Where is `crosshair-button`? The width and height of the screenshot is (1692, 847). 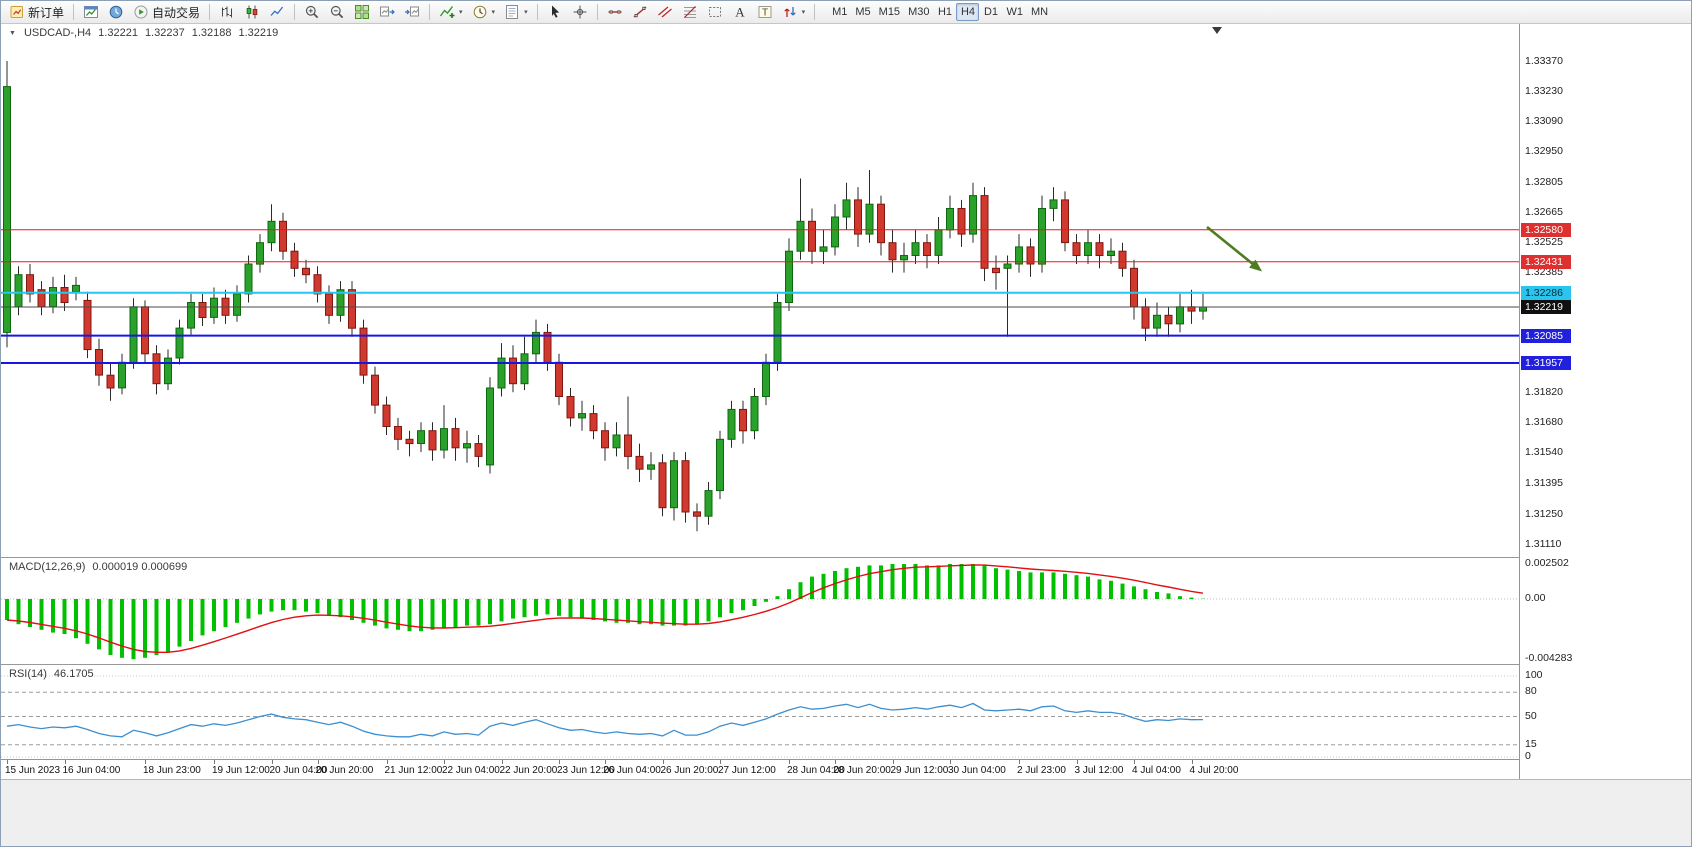 crosshair-button is located at coordinates (580, 12).